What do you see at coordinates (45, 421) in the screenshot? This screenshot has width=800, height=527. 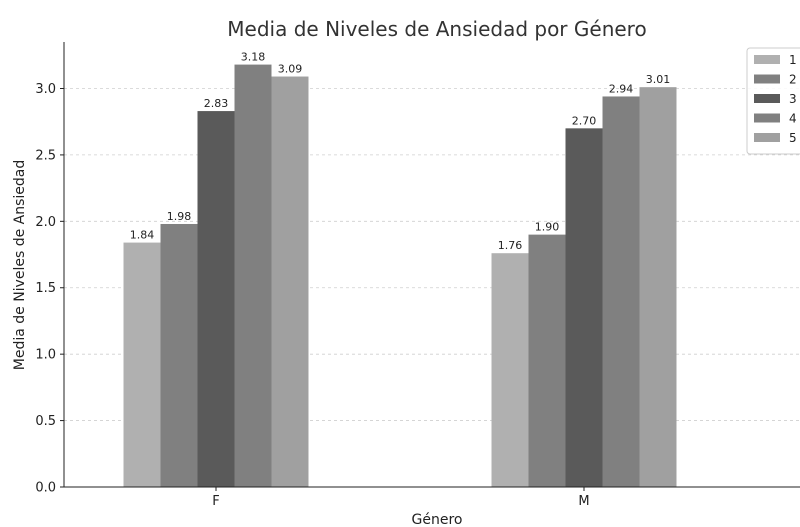 I see `y-tick-label: 0.5` at bounding box center [45, 421].